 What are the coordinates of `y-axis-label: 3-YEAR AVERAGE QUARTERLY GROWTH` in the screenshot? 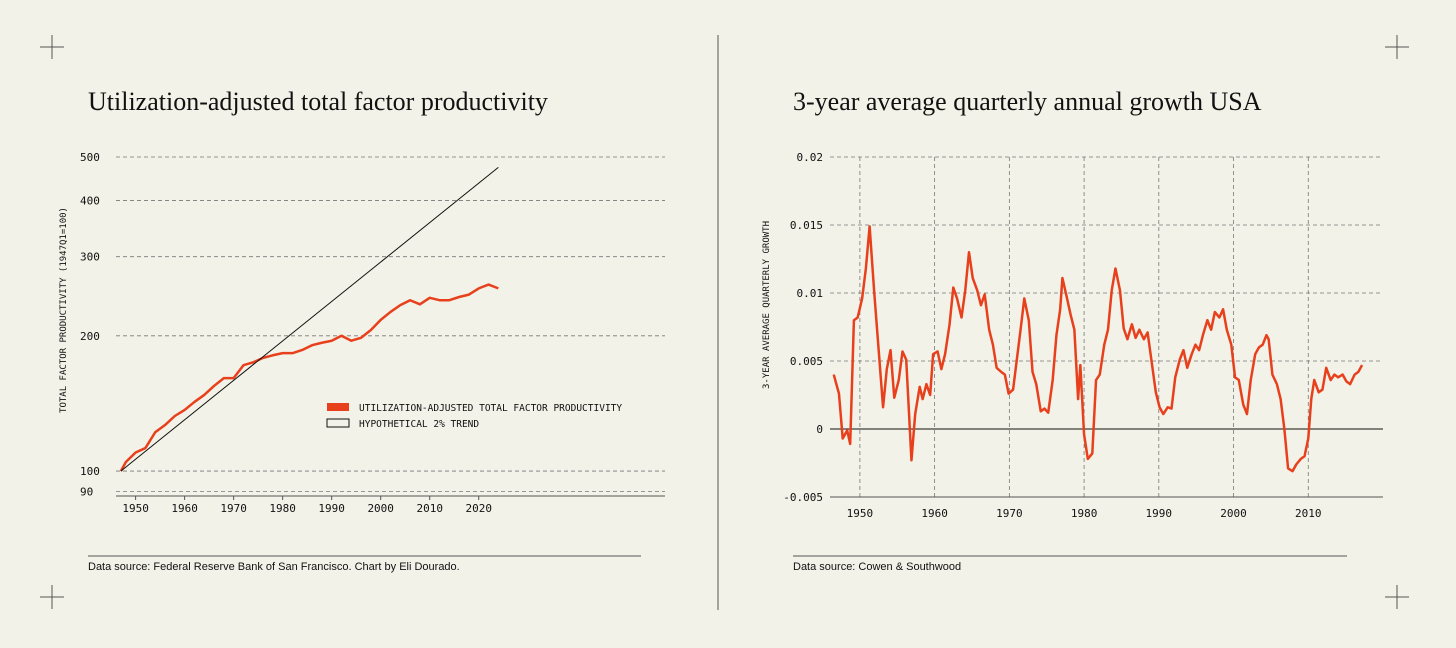 It's located at (767, 305).